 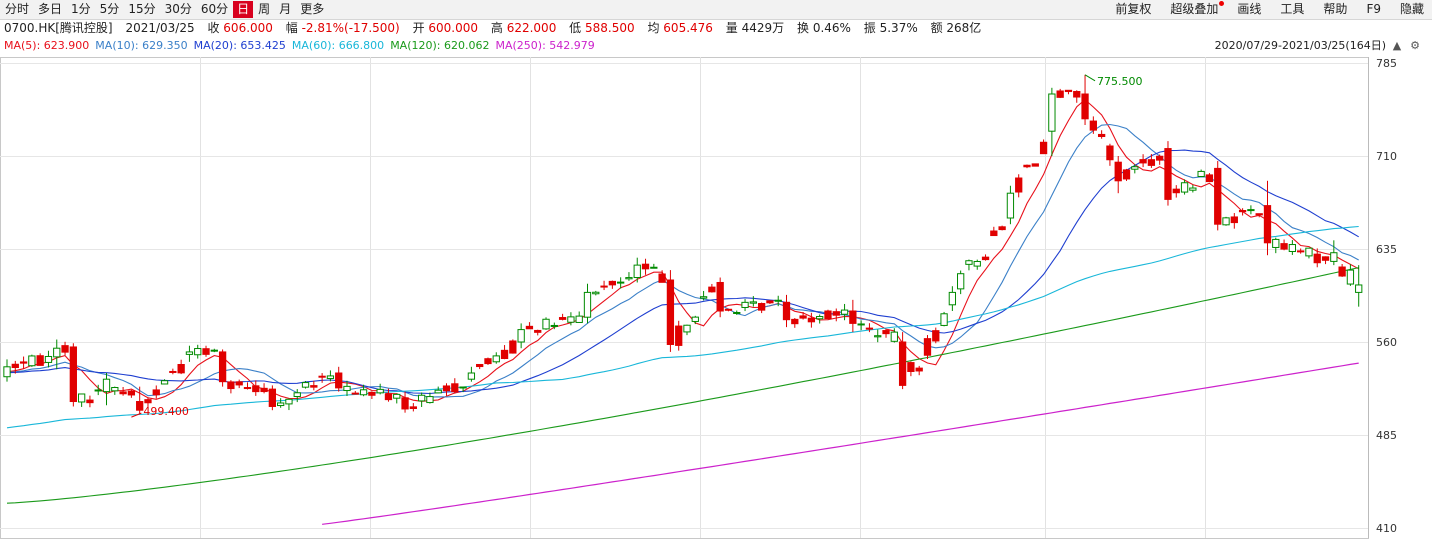 What do you see at coordinates (312, 9) in the screenshot?
I see `tab-period: 更多` at bounding box center [312, 9].